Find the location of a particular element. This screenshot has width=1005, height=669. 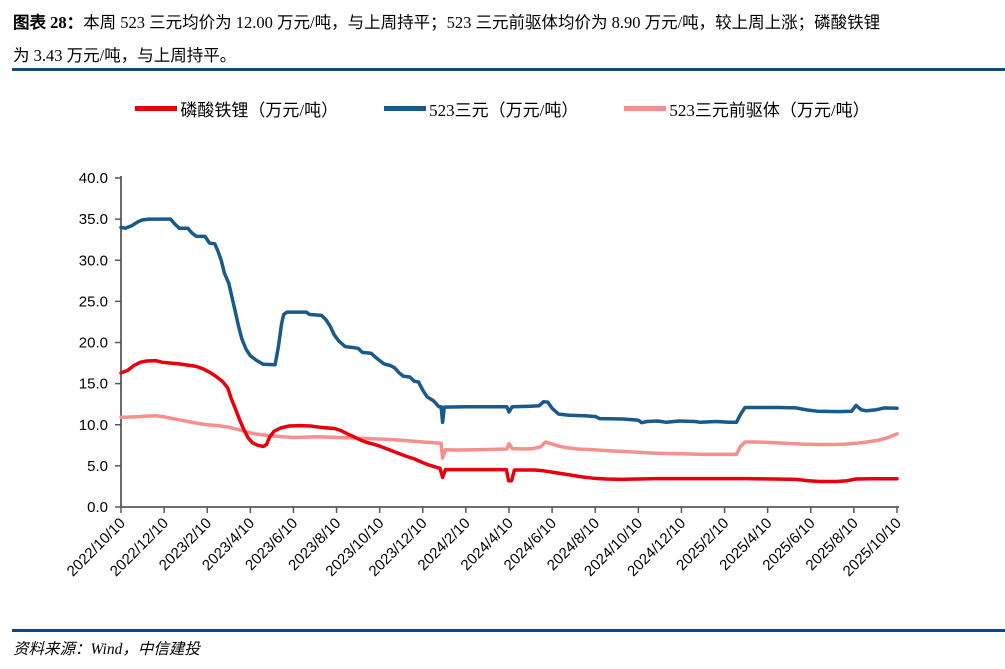

chart-legend: 磷酸铁锂（万元/吨） 523三元（万元/吨） 523三元前驱体（万元/吨） is located at coordinates (502, 108).